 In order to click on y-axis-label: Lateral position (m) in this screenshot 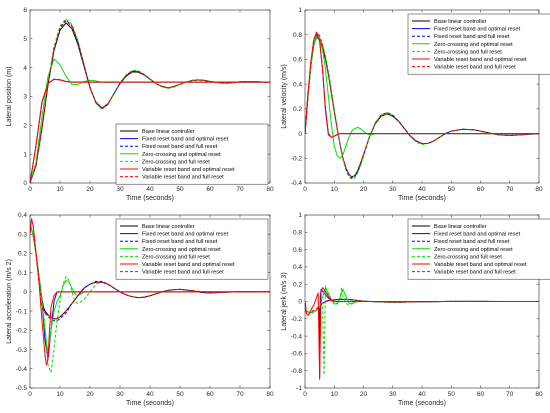, I will do `click(9, 97)`.